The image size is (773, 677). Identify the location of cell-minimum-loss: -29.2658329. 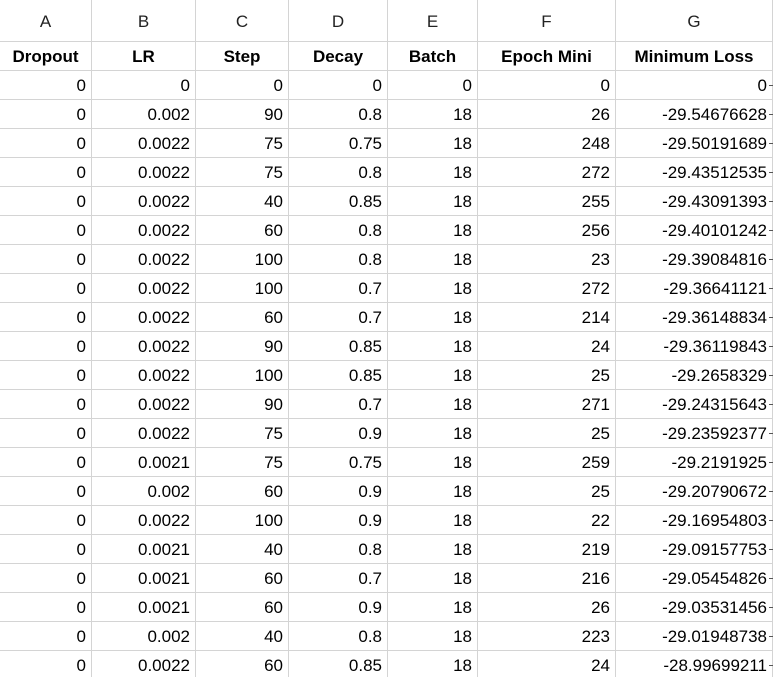
(694, 375).